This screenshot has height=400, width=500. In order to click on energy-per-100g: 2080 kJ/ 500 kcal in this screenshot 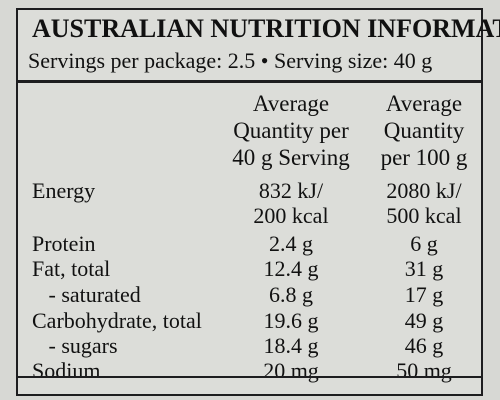, I will do `click(424, 203)`.